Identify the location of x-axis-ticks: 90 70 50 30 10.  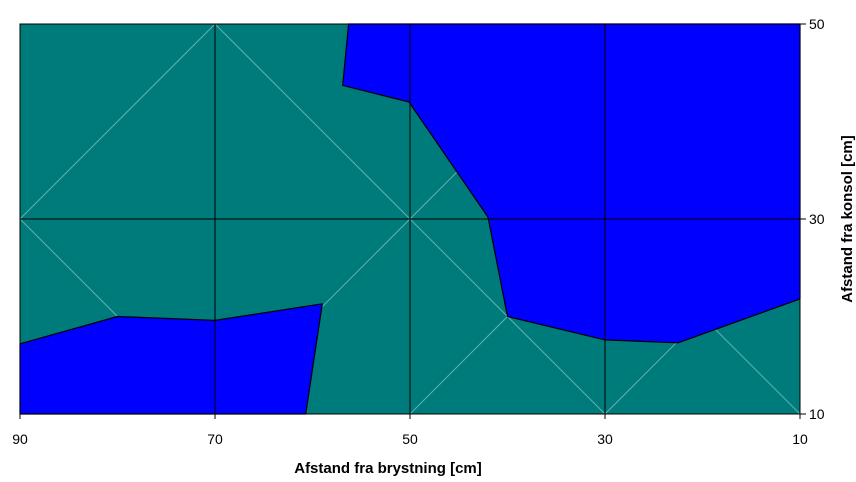
(410, 439).